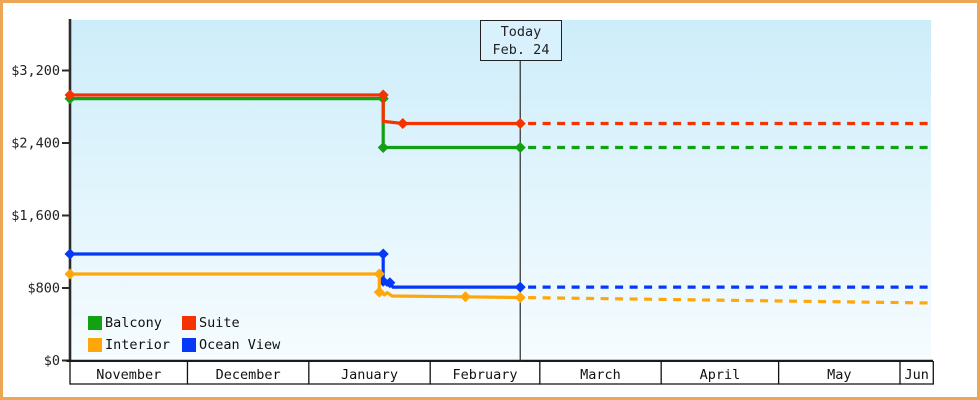  What do you see at coordinates (52, 361) in the screenshot?
I see `y-axis-label: $0` at bounding box center [52, 361].